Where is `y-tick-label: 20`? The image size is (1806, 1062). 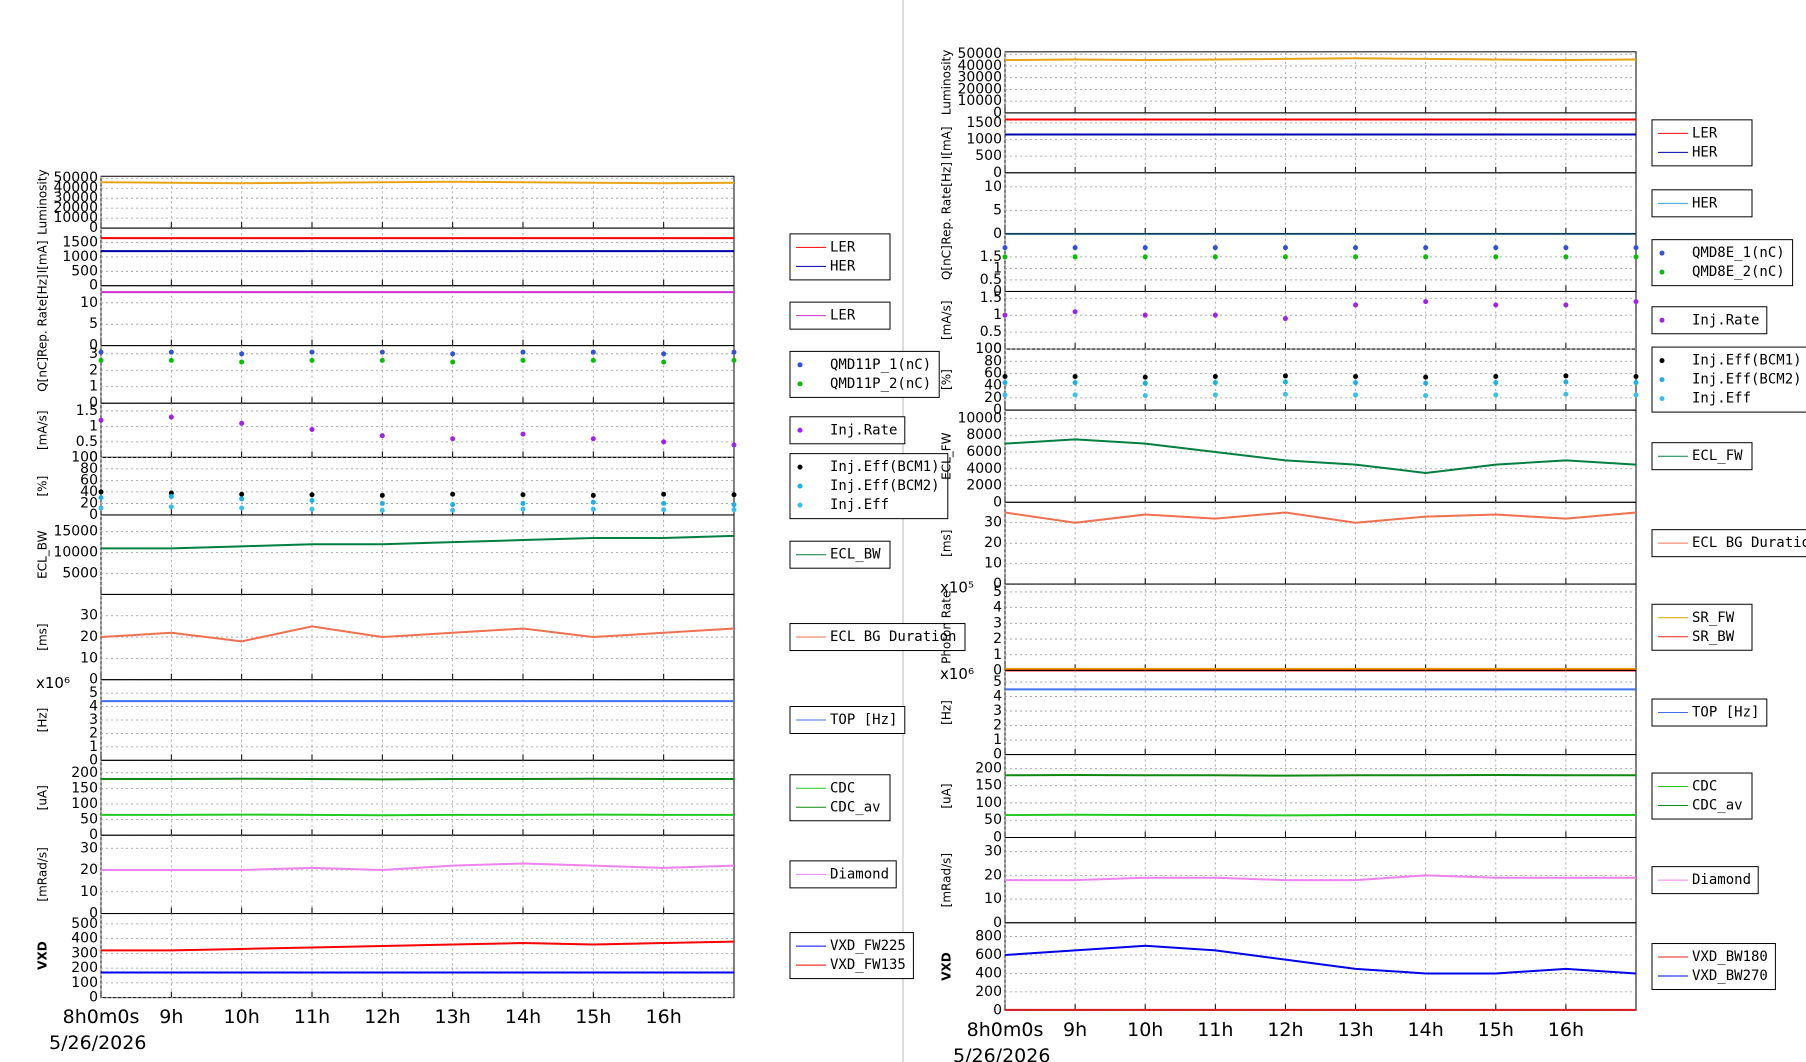
y-tick-label: 20 is located at coordinates (993, 875).